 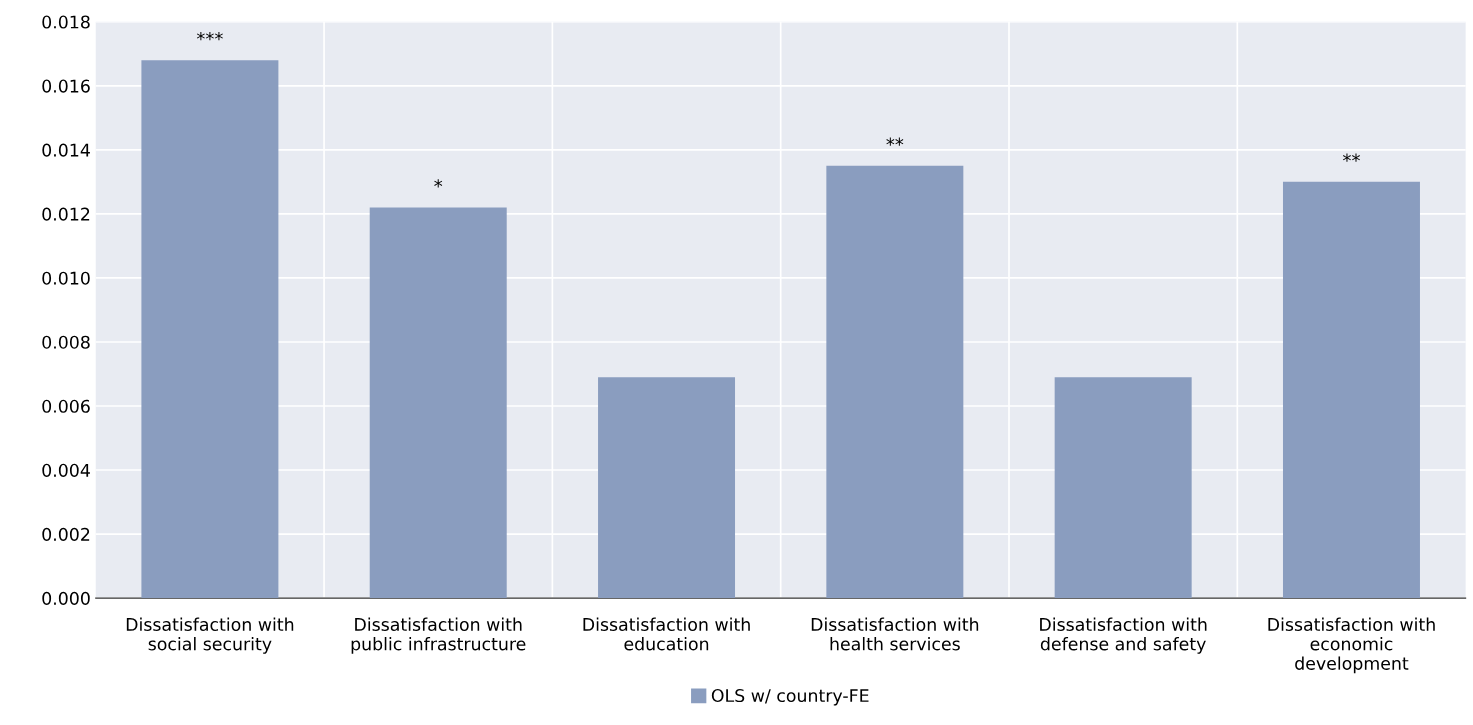 I want to click on annotation: ***, so click(x=209, y=36).